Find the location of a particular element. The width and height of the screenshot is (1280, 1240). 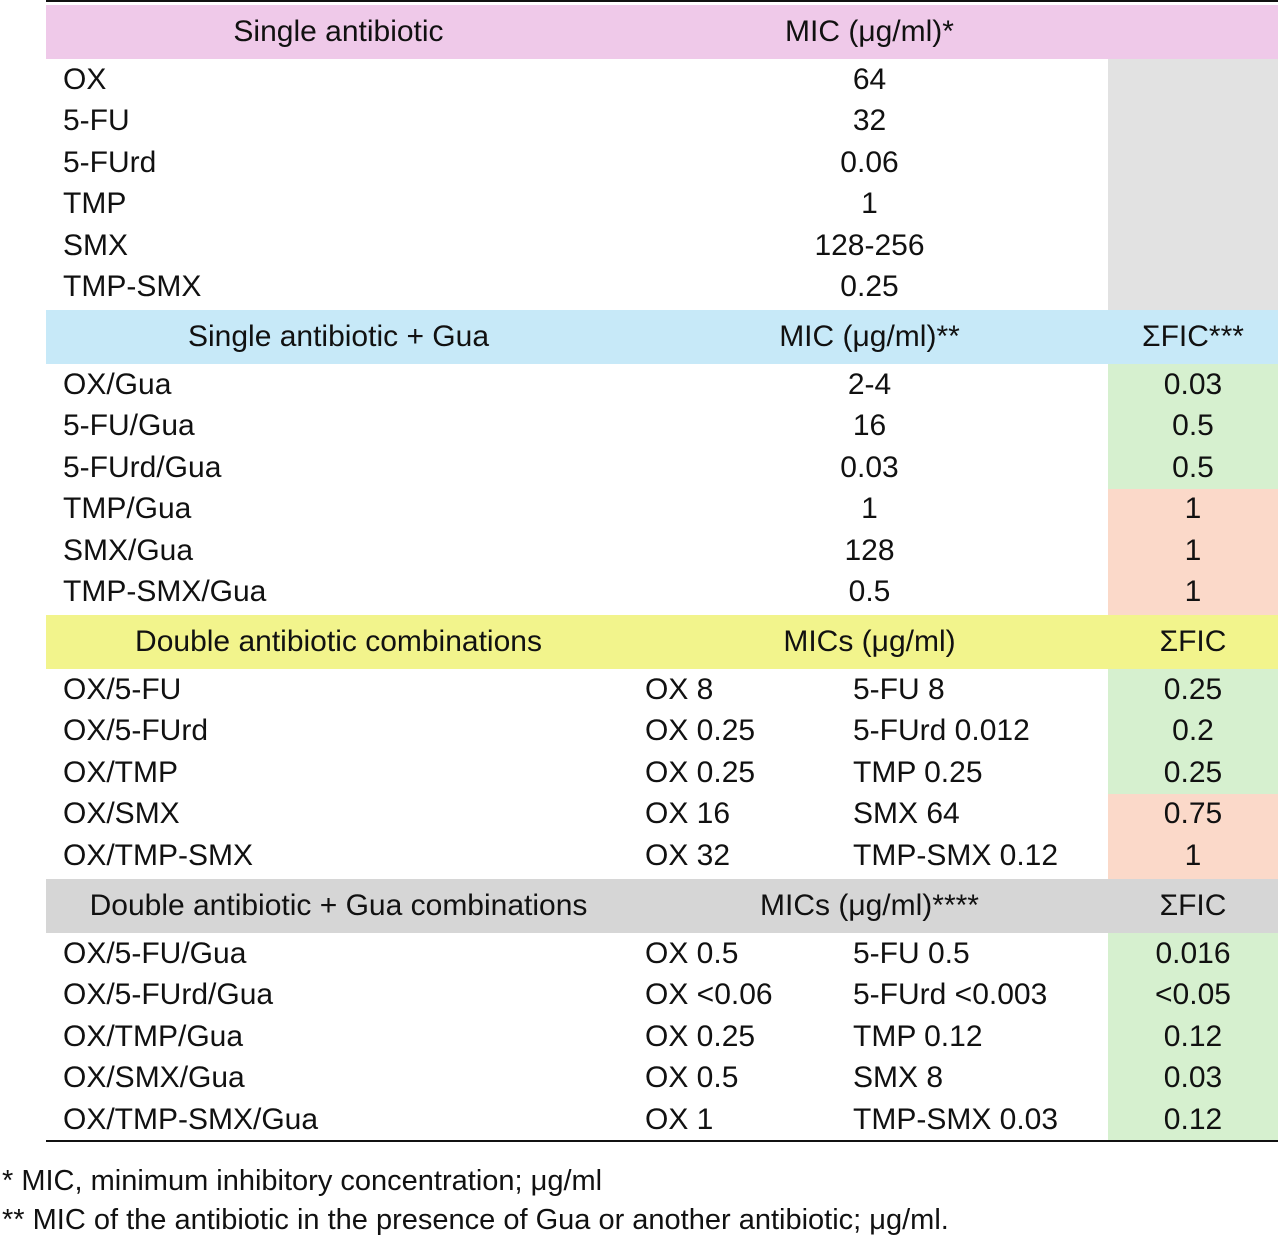

row-mic-first: OX 32 is located at coordinates (688, 855).